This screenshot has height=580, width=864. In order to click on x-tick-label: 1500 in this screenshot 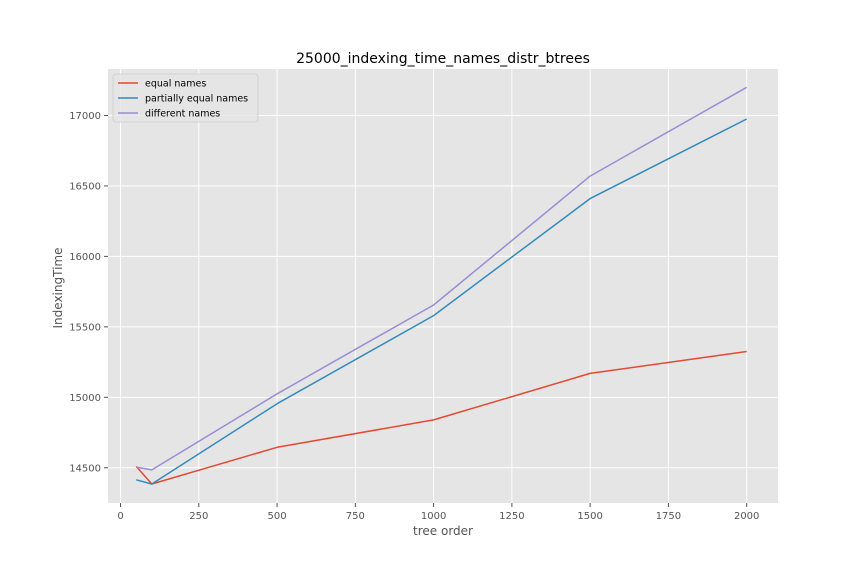, I will do `click(589, 516)`.